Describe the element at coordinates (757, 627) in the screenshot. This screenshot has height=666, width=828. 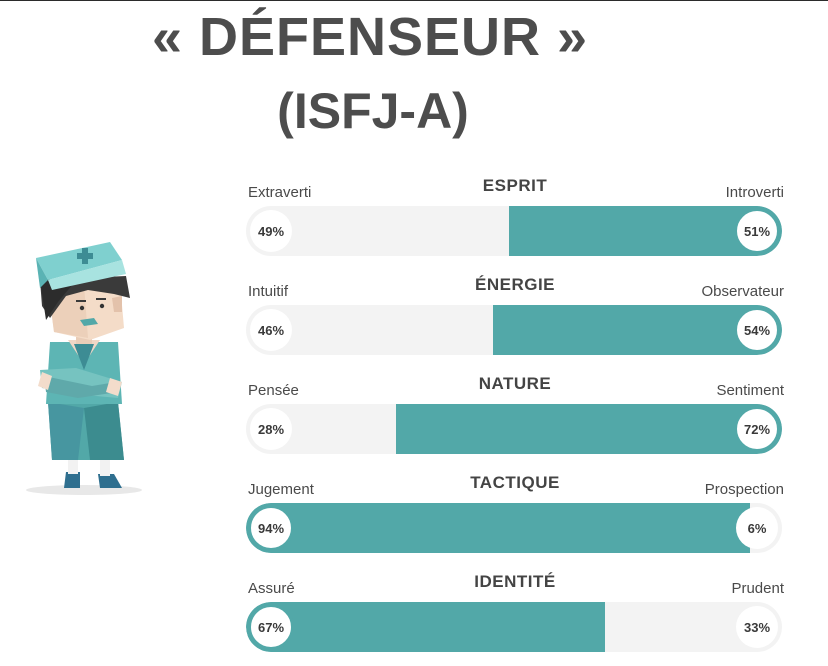
I see `trait-right-percent: 33%` at that location.